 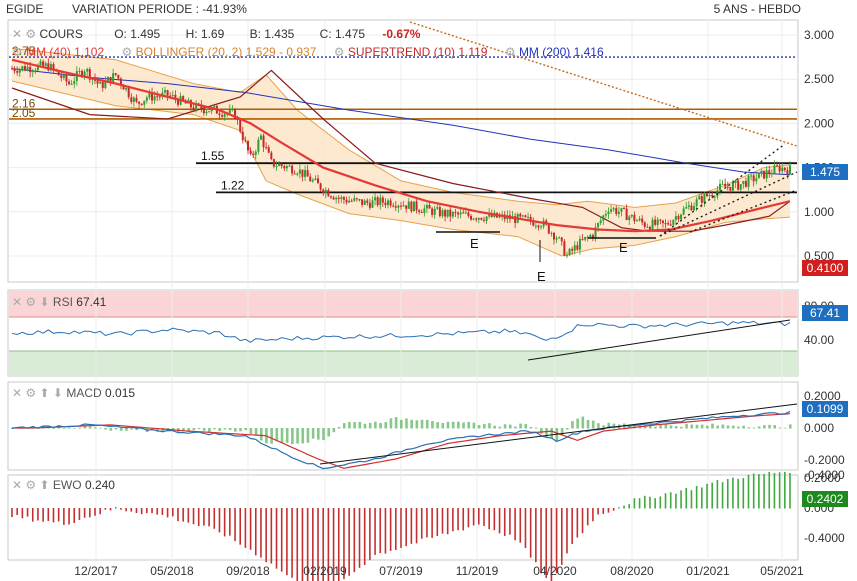 What do you see at coordinates (44, 302) in the screenshot?
I see `rsi-down-arrow-icon: ⬇` at bounding box center [44, 302].